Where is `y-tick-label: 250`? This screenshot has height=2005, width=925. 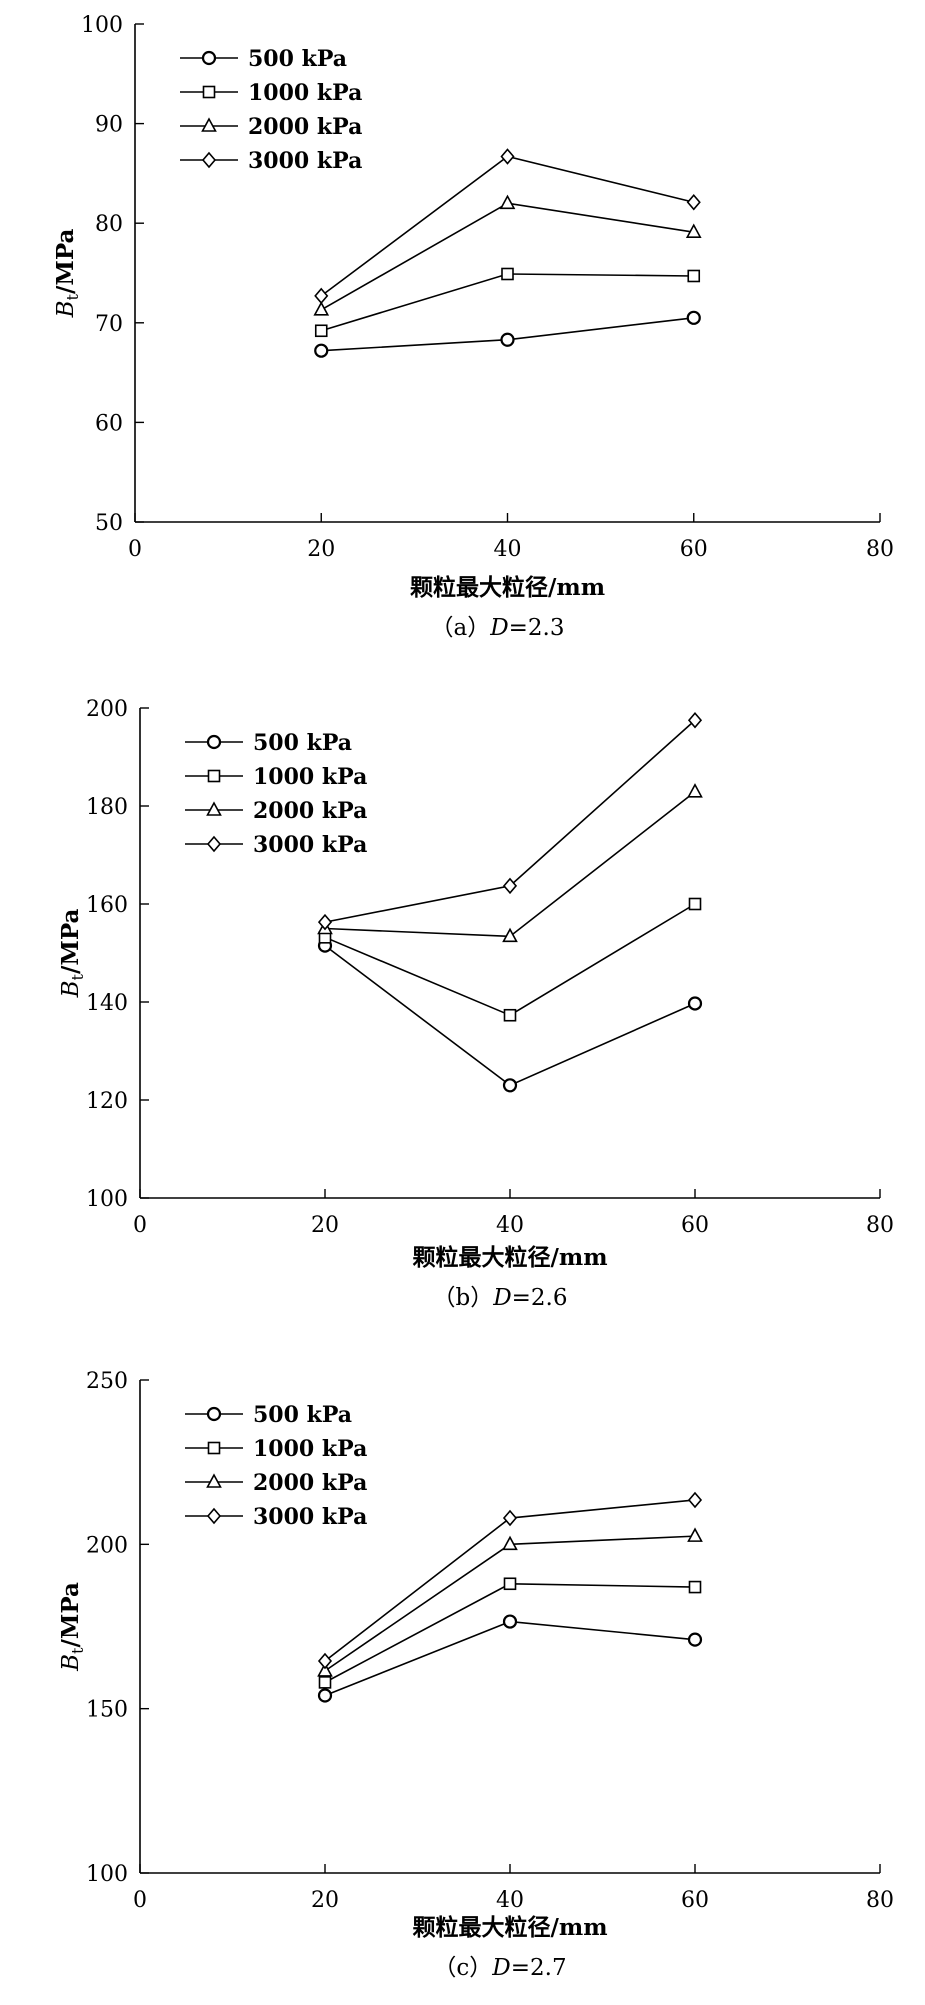
y-tick-label: 250 is located at coordinates (107, 1381).